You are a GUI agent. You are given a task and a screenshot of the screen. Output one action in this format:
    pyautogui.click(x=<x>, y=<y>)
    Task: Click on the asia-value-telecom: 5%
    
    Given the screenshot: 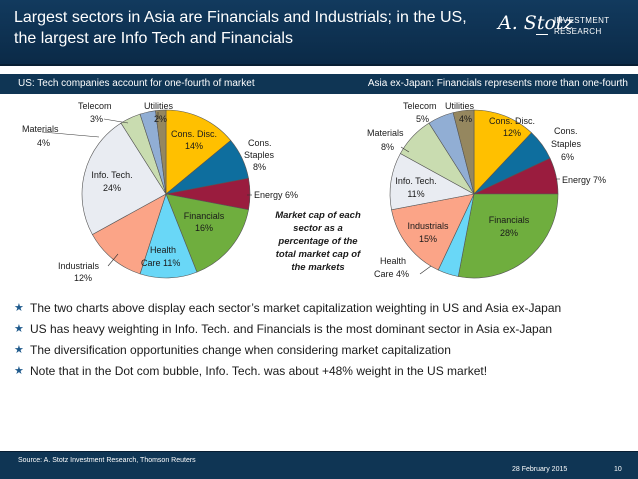 What is the action you would take?
    pyautogui.click(x=422, y=119)
    